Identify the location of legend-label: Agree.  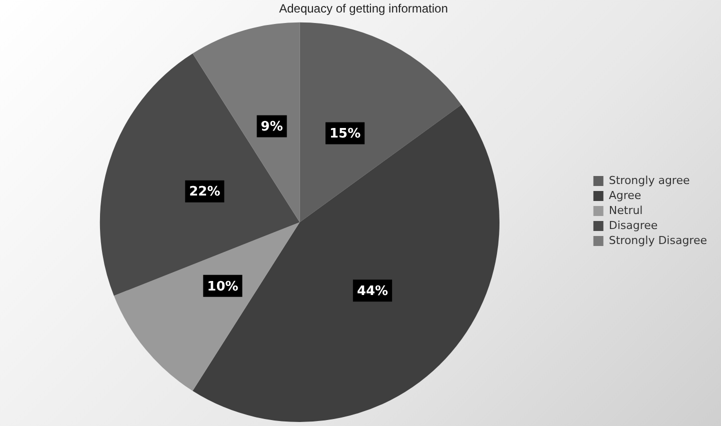
(625, 195).